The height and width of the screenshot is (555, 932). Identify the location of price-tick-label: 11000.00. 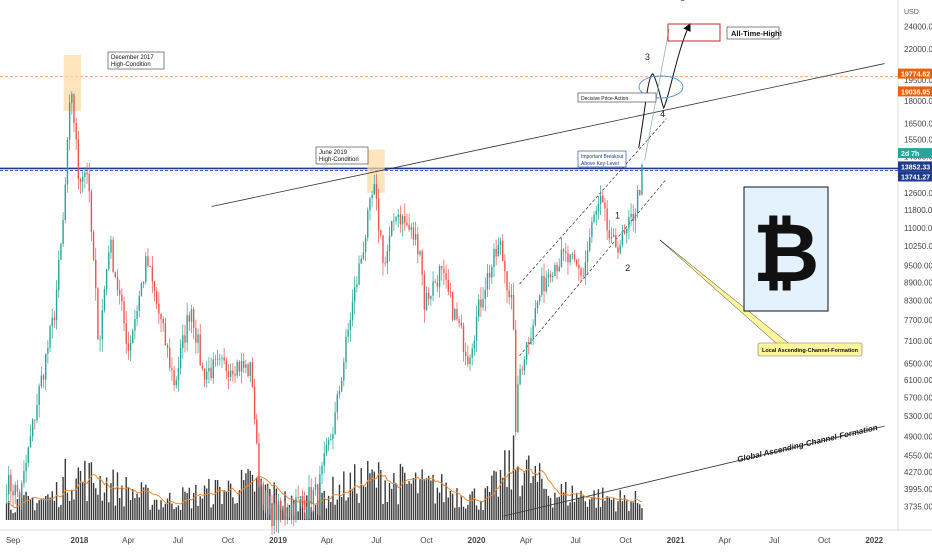
(918, 228).